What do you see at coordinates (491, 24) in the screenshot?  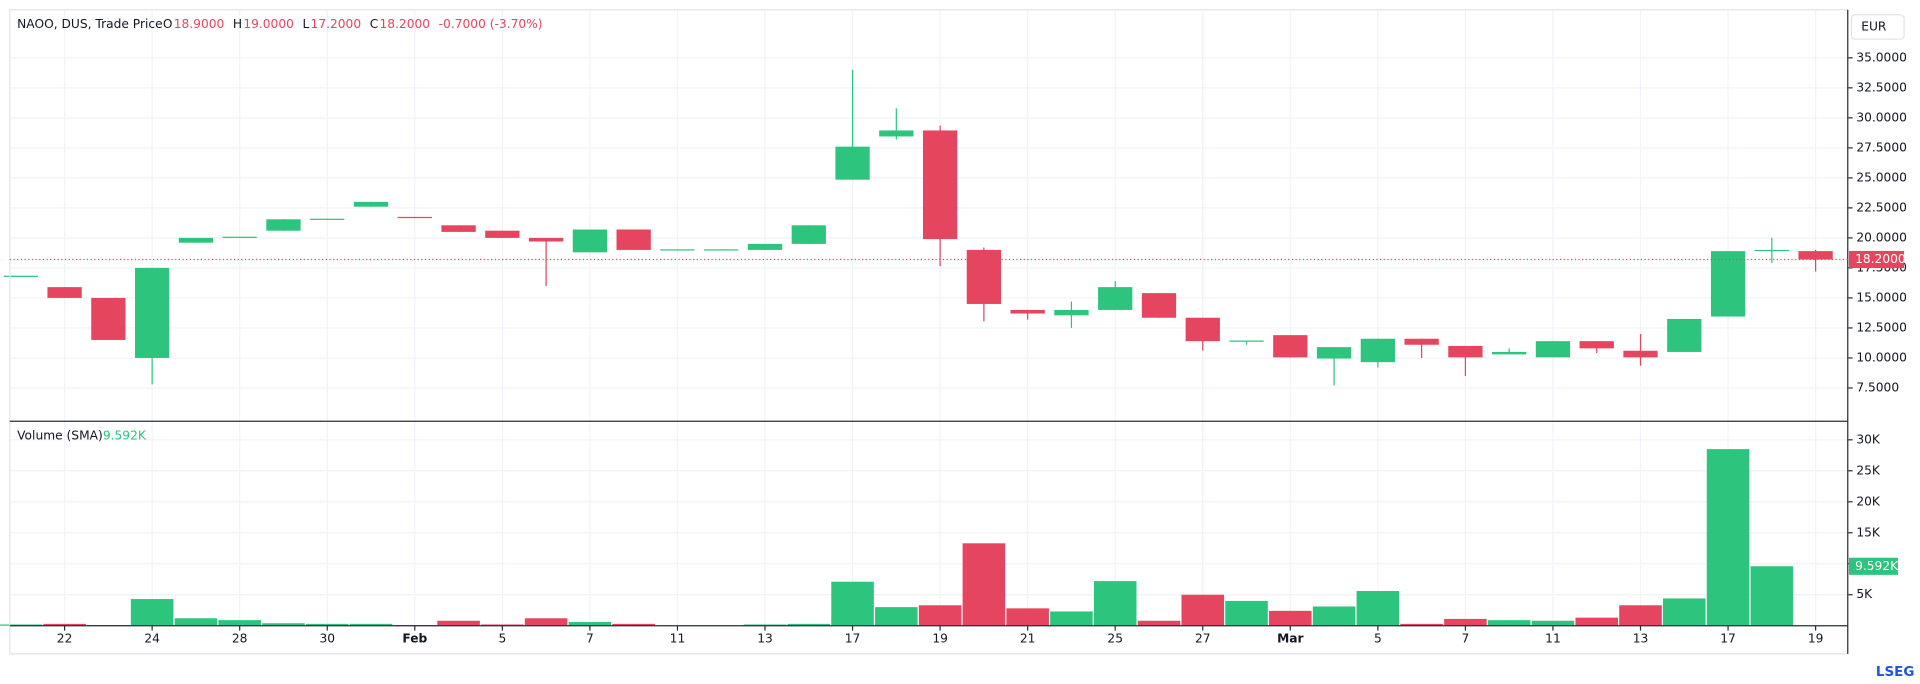 I see `change: -0.7000 (-3.70%)` at bounding box center [491, 24].